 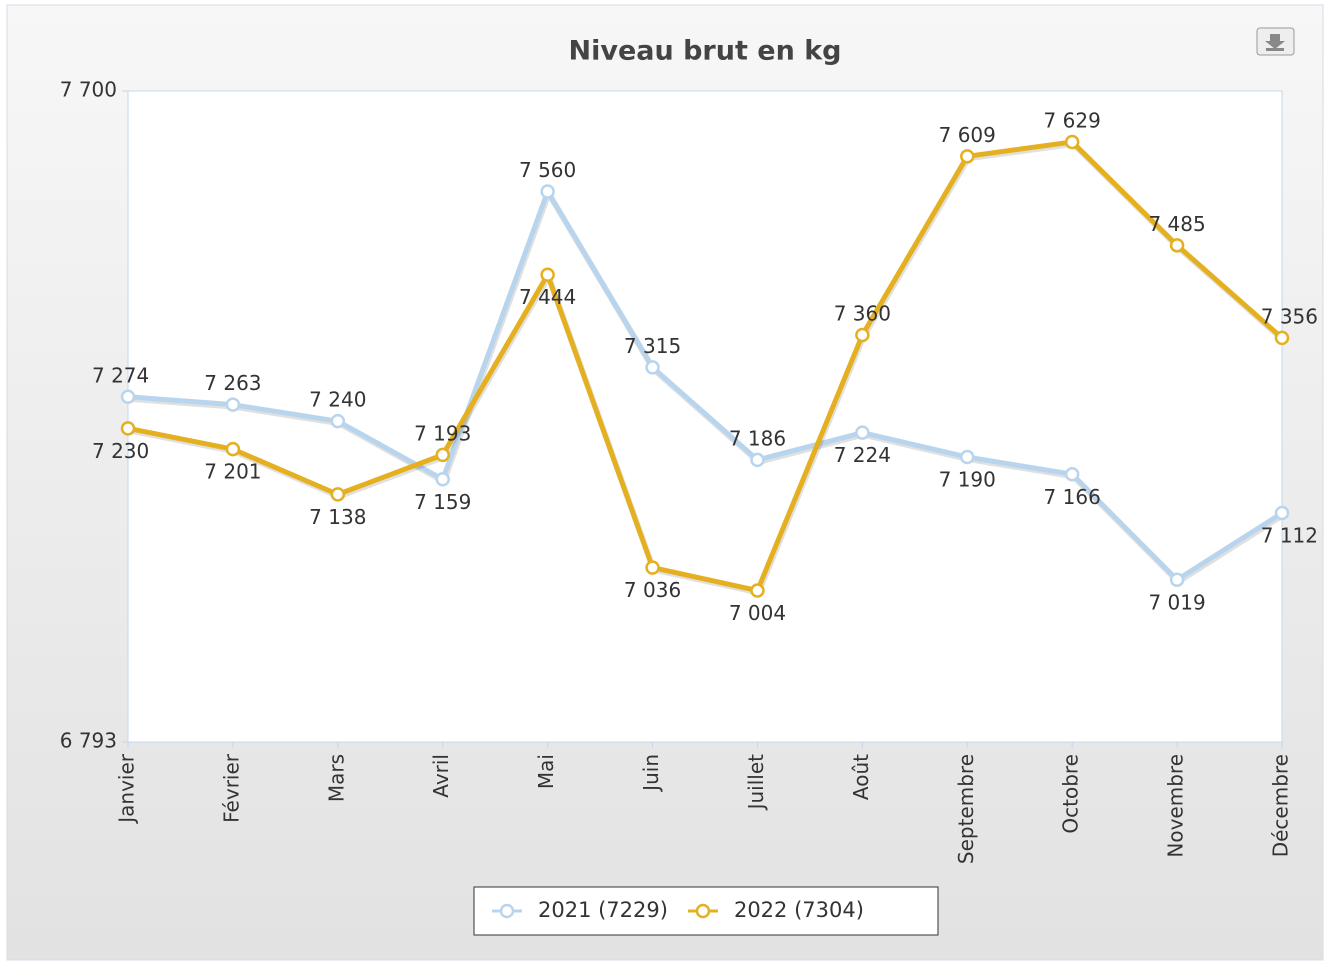 I want to click on x-tick-label: Décembre, so click(x=1281, y=805).